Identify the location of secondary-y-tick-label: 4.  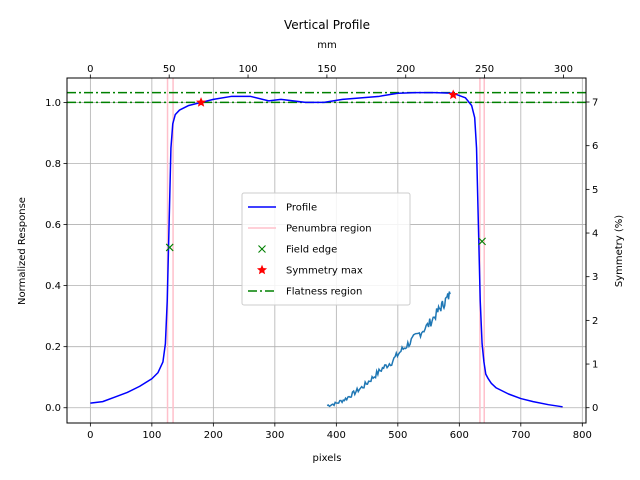
(595, 234).